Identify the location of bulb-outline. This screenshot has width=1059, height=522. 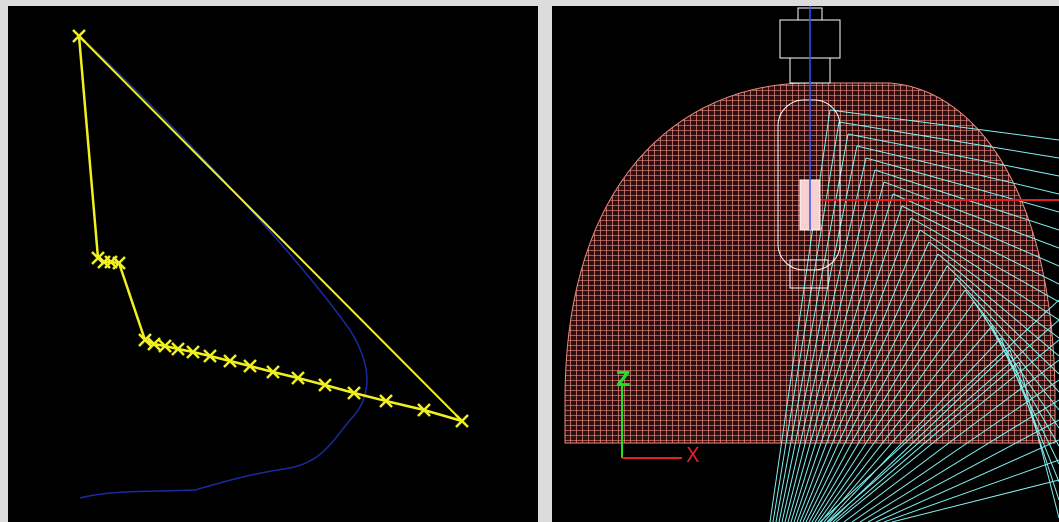
(809, 185).